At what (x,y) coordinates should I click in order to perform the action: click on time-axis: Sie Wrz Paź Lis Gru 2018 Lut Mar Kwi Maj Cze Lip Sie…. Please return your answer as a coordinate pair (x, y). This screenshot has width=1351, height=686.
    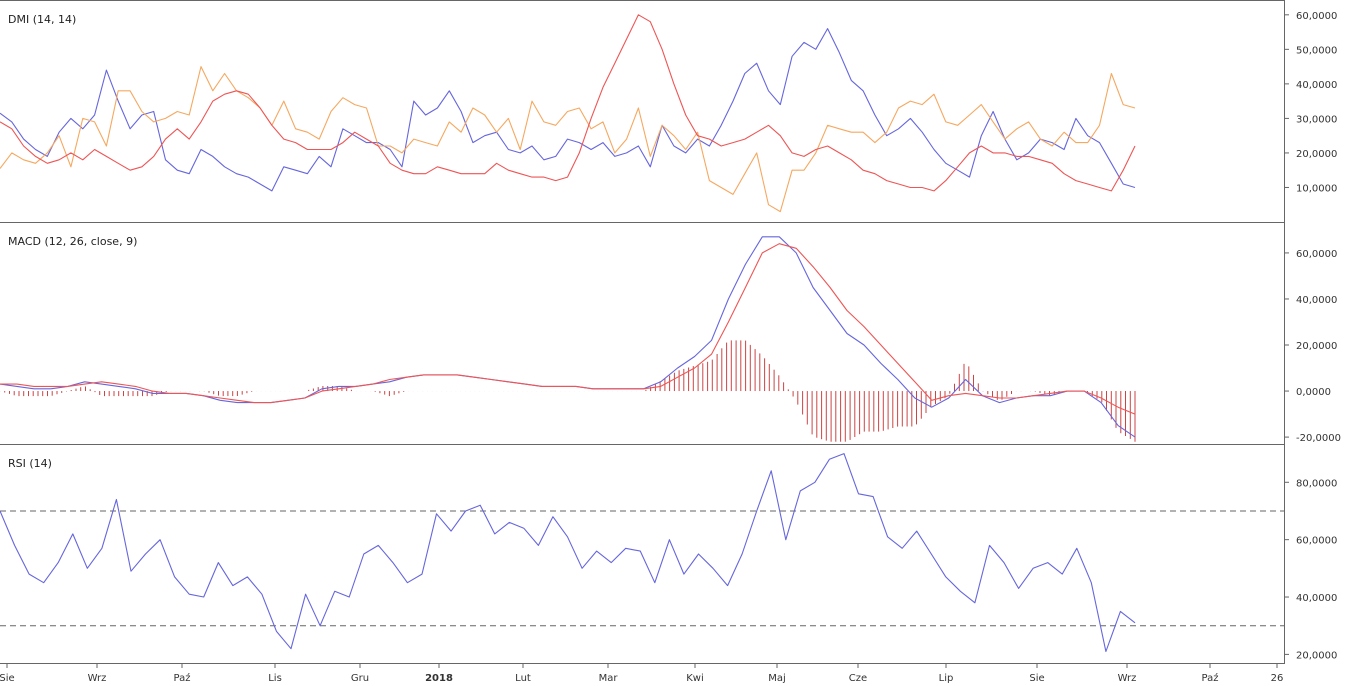
    Looking at the image, I should click on (641, 673).